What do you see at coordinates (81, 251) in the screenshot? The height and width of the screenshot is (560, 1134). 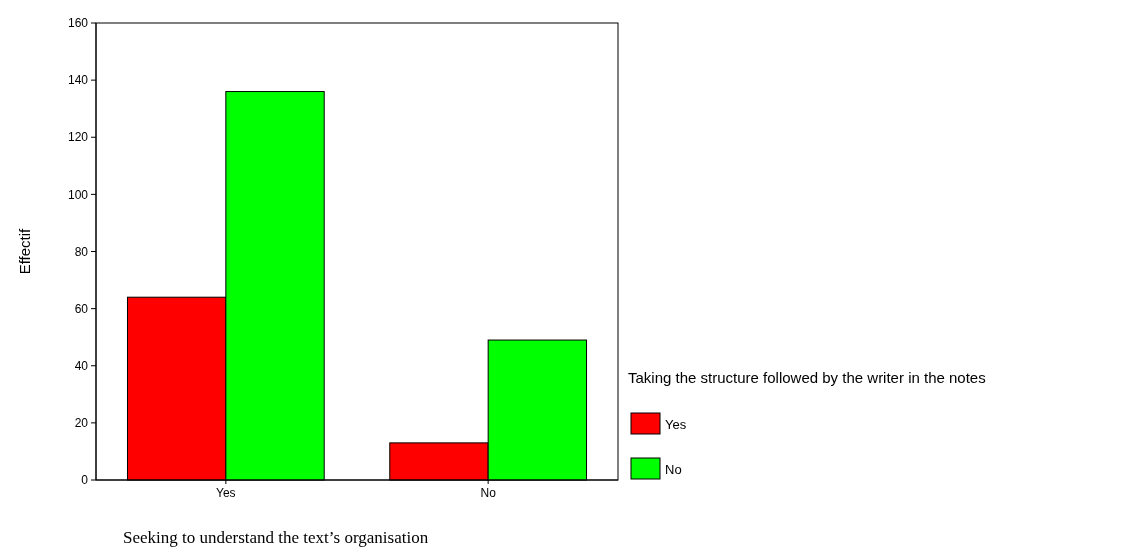 I see `y-tick-label: 80` at bounding box center [81, 251].